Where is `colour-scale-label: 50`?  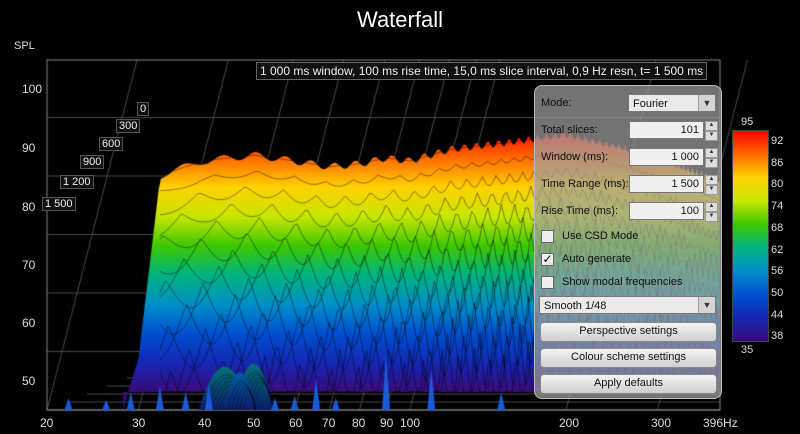
colour-scale-label: 50 is located at coordinates (777, 292).